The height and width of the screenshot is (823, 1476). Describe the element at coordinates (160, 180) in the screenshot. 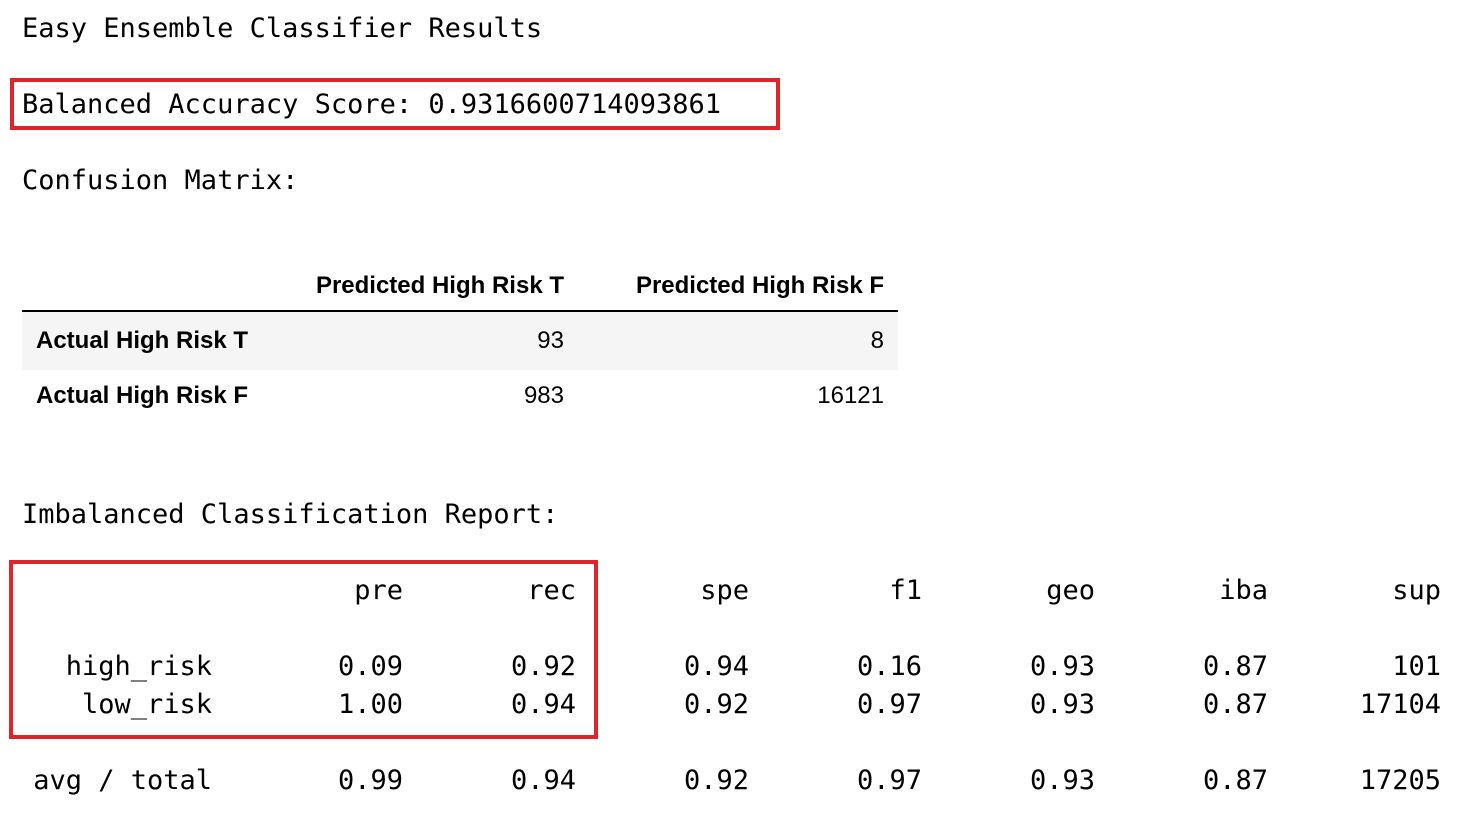

I see `confusion-matrix-title: Confusion Matrix:` at that location.